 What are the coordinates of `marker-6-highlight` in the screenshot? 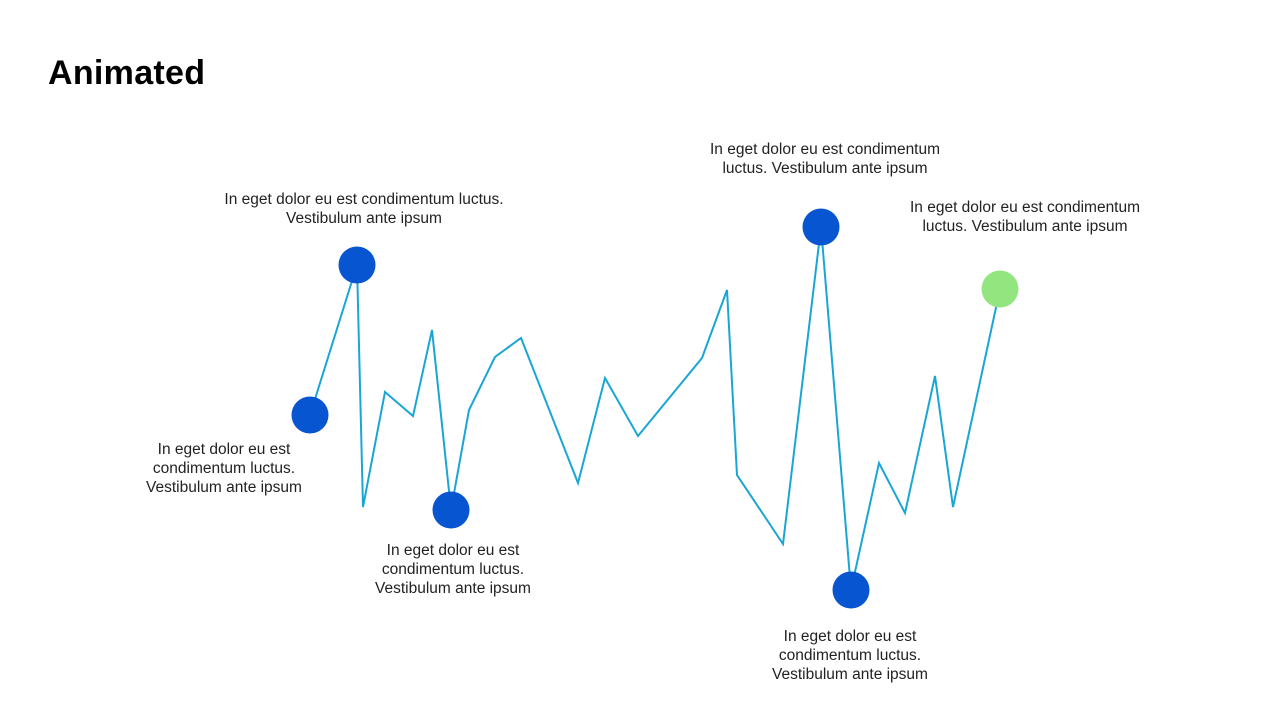 It's located at (1000, 289).